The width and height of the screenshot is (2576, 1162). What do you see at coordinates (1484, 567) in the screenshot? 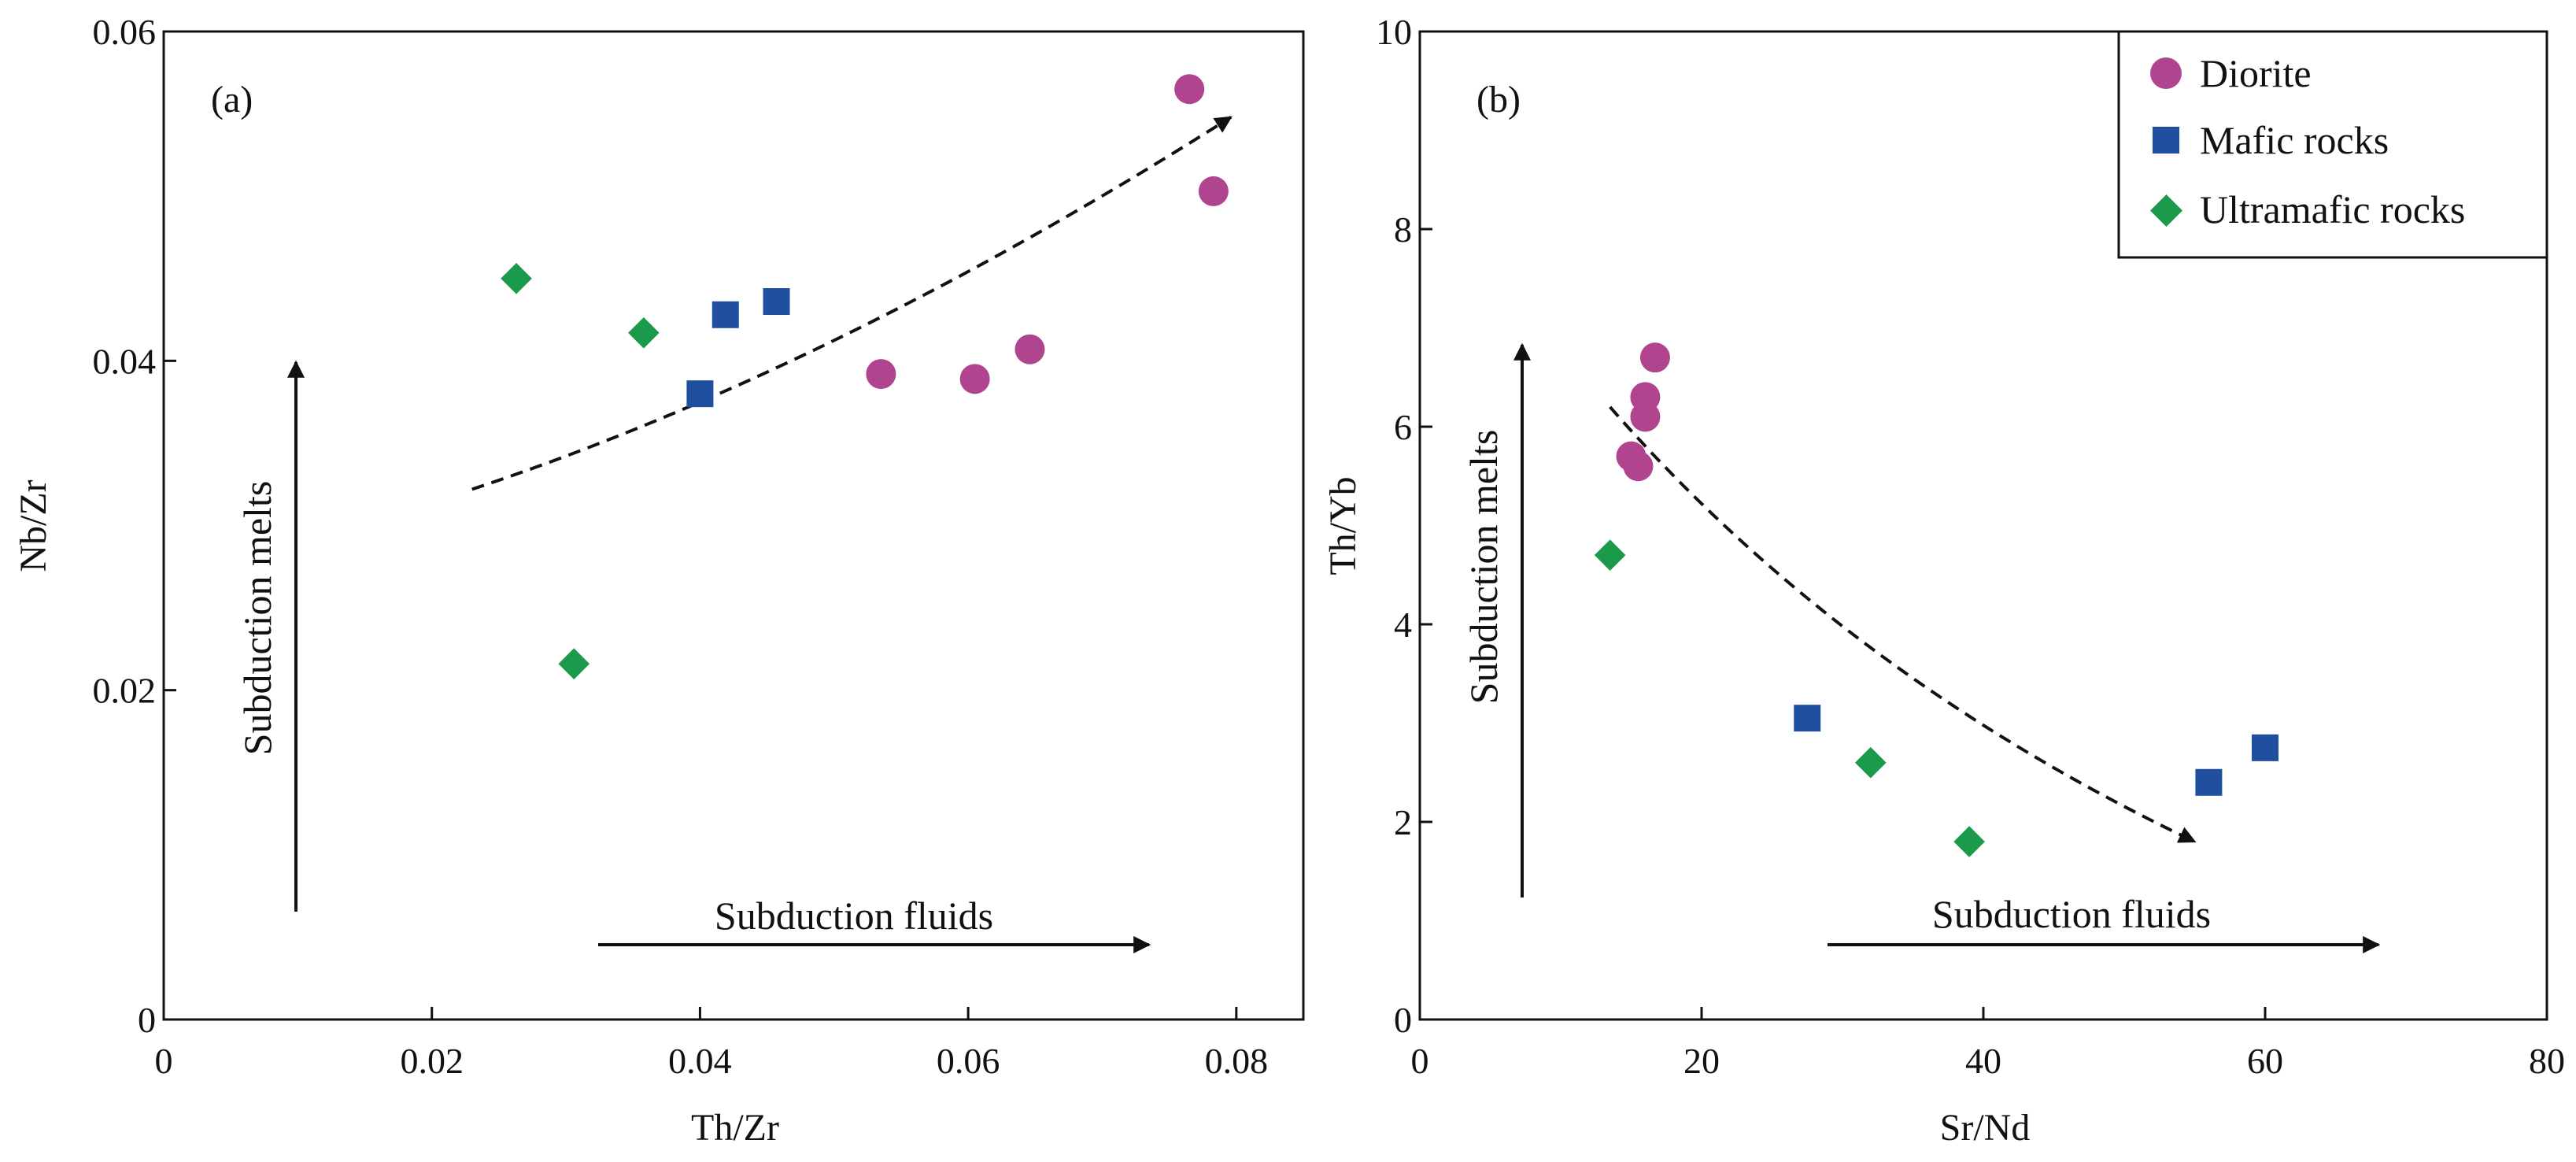
I see `panel-b-melts-label: Subduction melts` at bounding box center [1484, 567].